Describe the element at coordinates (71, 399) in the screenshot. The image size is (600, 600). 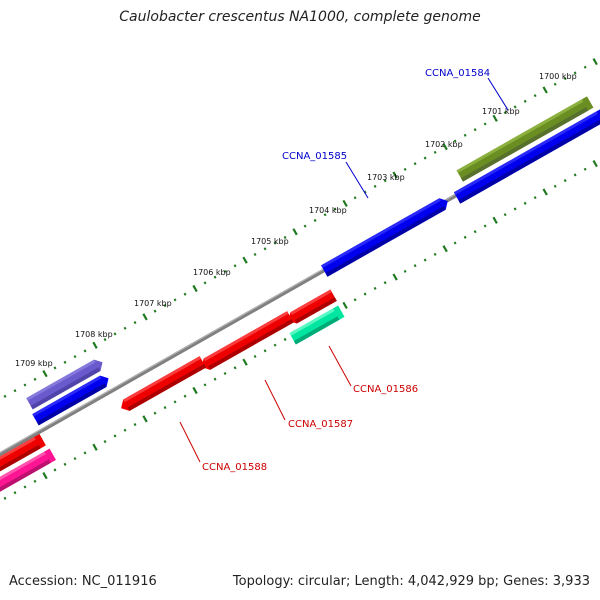
I see `feature-left-blue` at that location.